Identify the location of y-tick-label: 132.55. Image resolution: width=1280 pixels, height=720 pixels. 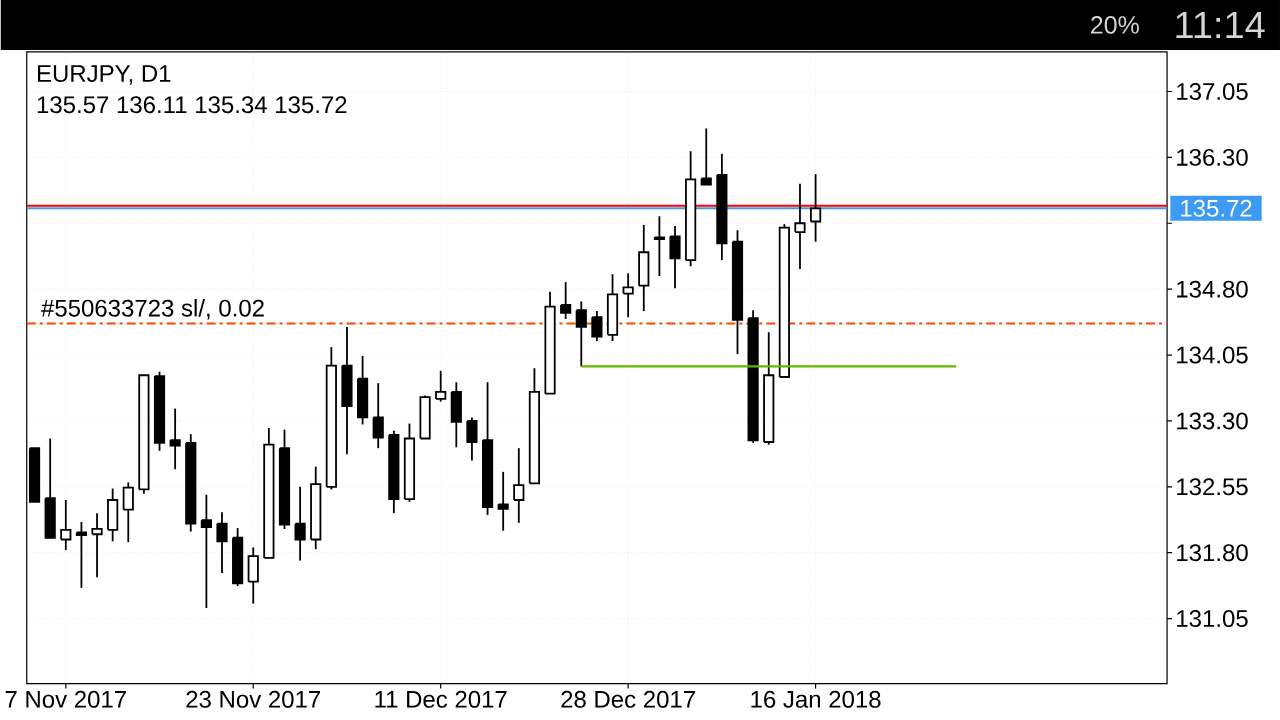
(1212, 487).